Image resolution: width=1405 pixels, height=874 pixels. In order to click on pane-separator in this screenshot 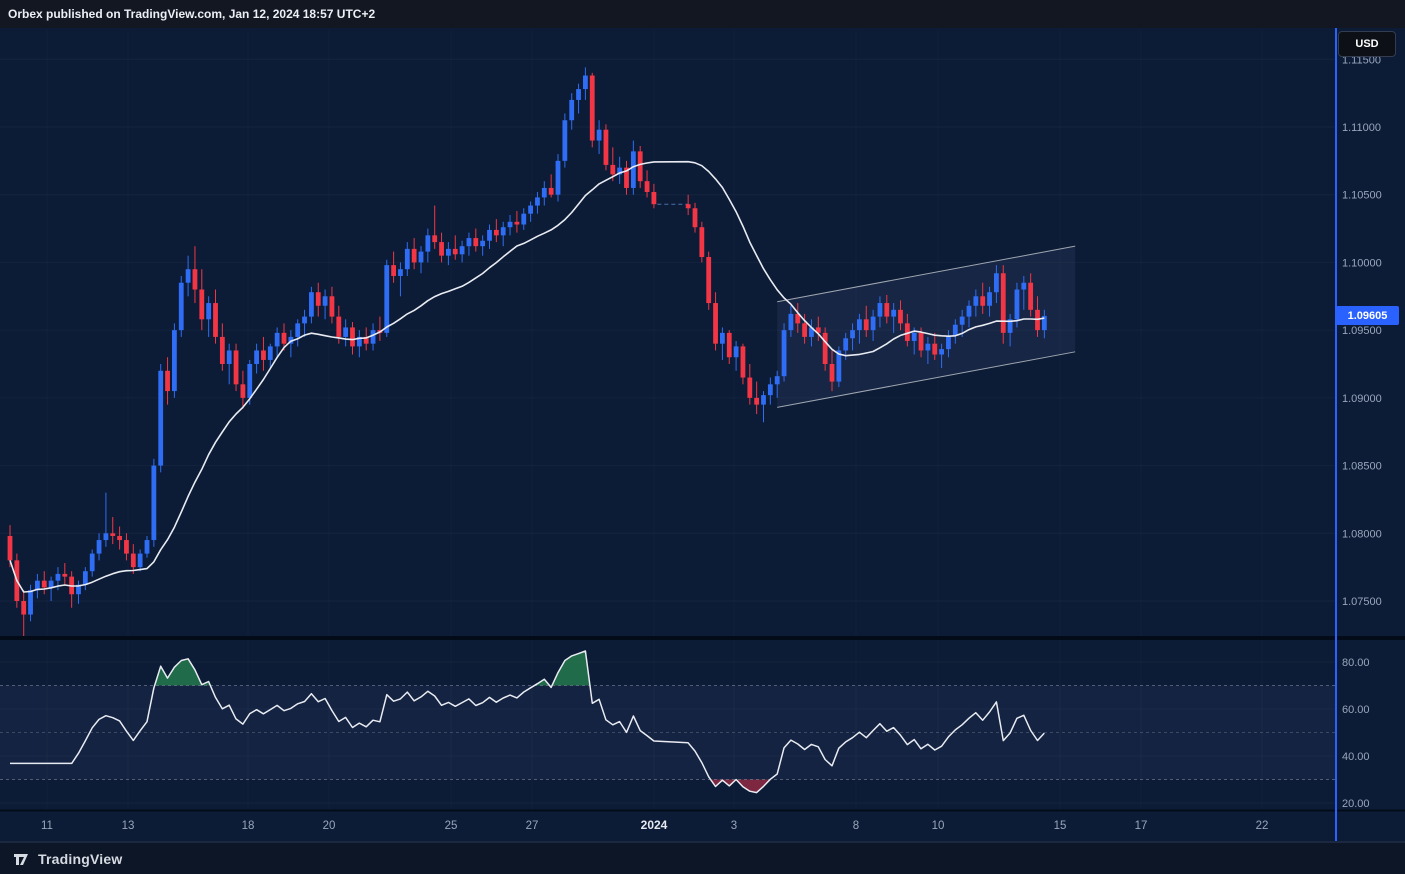, I will do `click(702, 638)`.